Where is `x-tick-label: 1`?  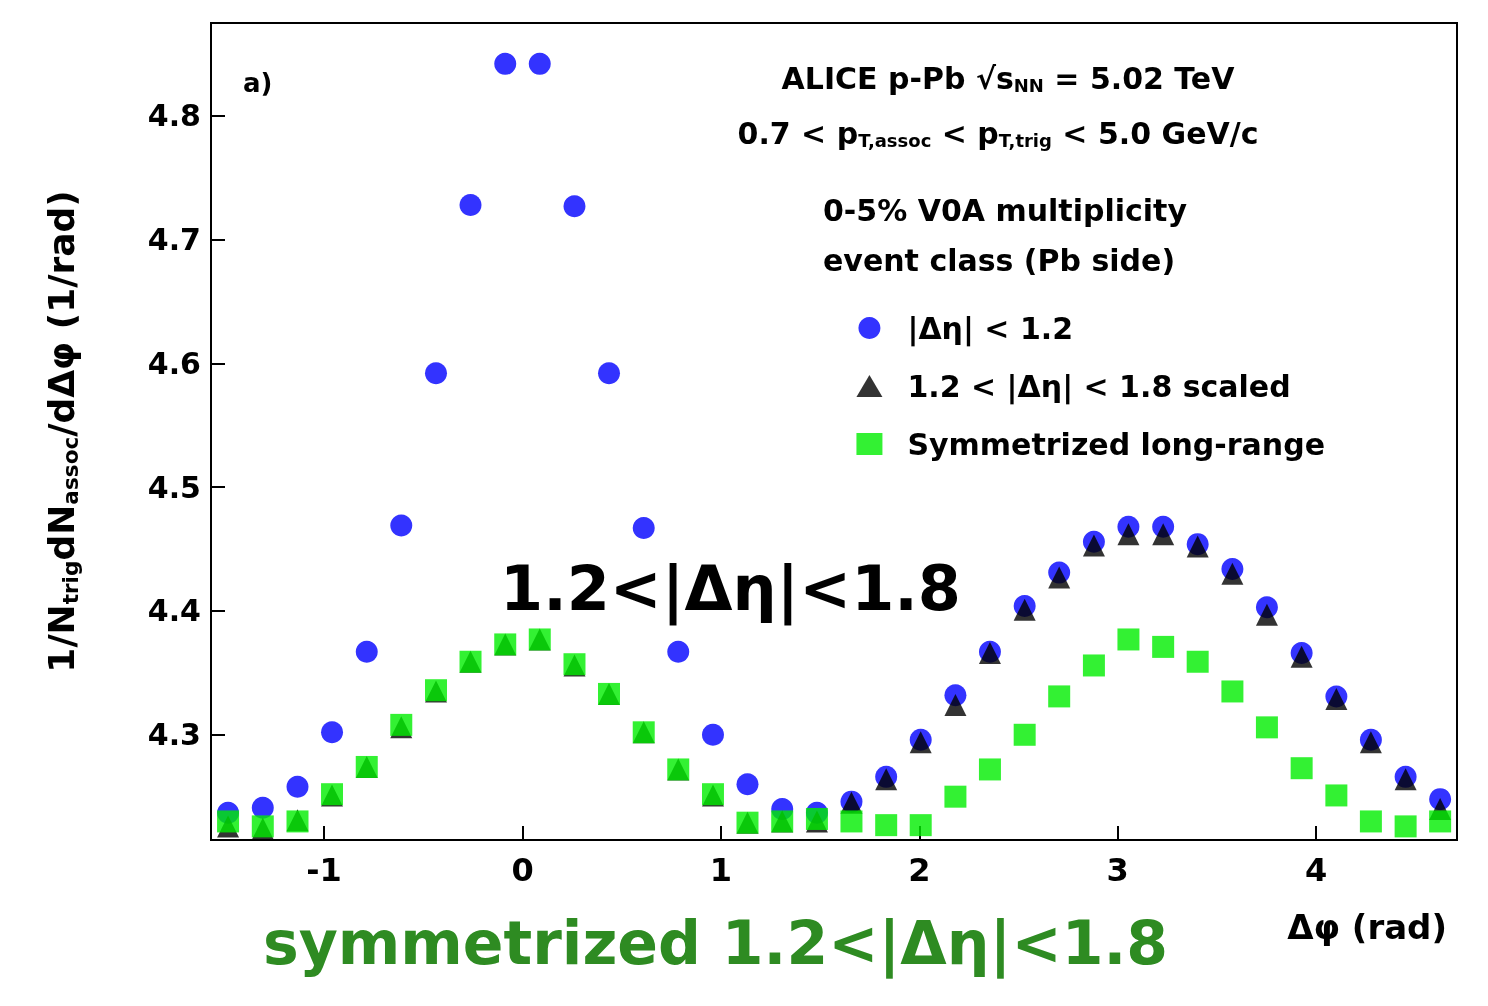 x-tick-label: 1 is located at coordinates (721, 870).